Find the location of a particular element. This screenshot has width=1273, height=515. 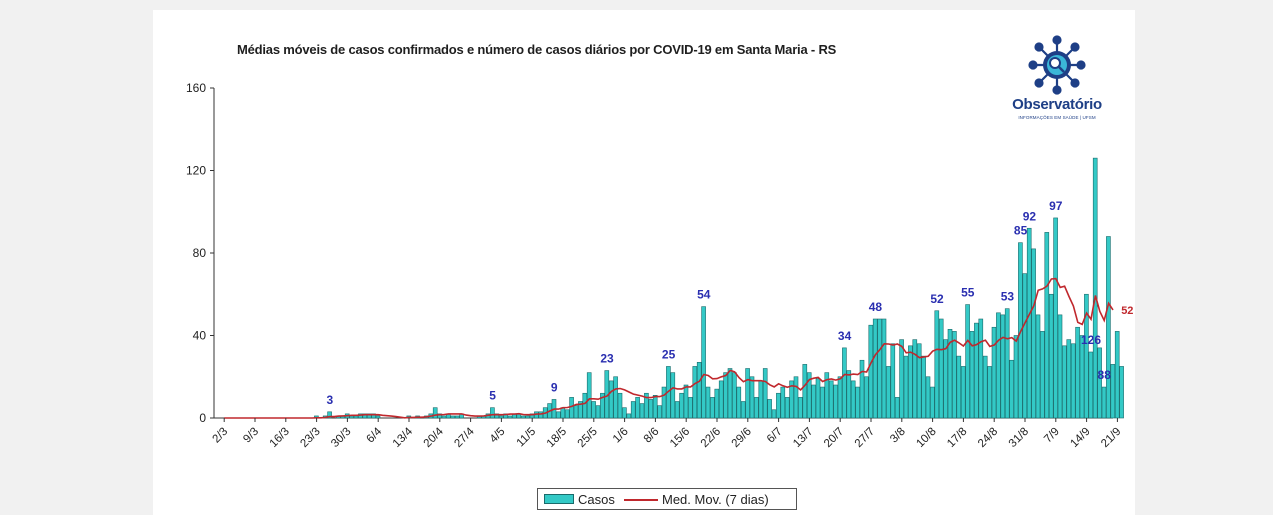

x-tick-label: 27/7 is located at coordinates (865, 438).